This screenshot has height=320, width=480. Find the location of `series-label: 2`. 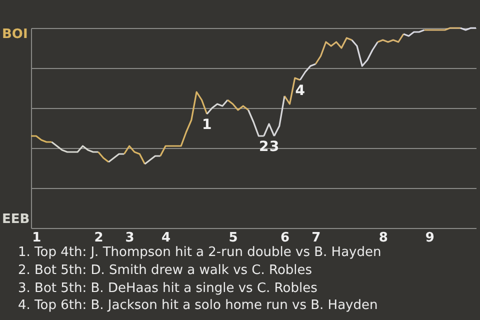

series-label: 2 is located at coordinates (263, 147).